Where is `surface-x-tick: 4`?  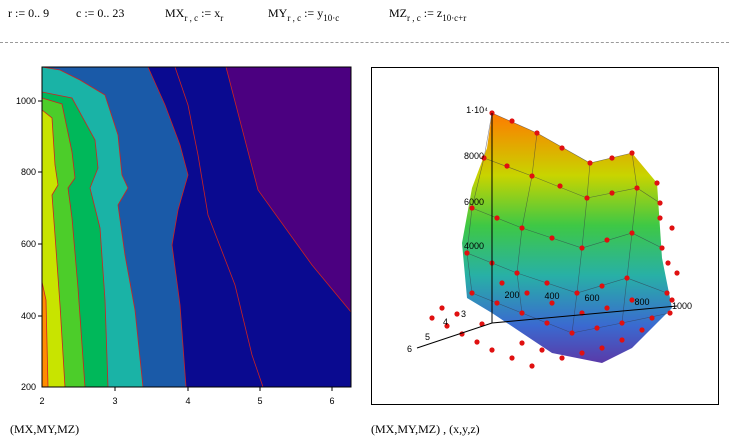
surface-x-tick: 4 is located at coordinates (445, 322).